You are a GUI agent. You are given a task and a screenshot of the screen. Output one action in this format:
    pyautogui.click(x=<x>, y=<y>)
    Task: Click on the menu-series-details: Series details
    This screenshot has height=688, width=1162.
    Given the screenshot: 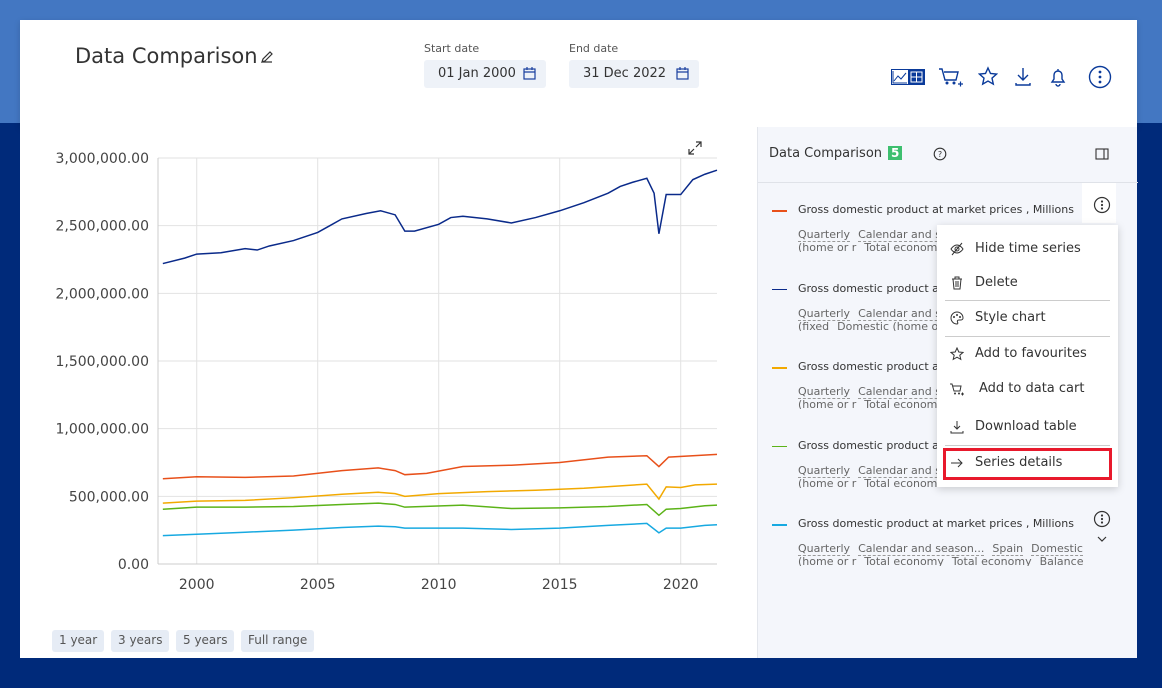 What is the action you would take?
    pyautogui.click(x=1028, y=463)
    